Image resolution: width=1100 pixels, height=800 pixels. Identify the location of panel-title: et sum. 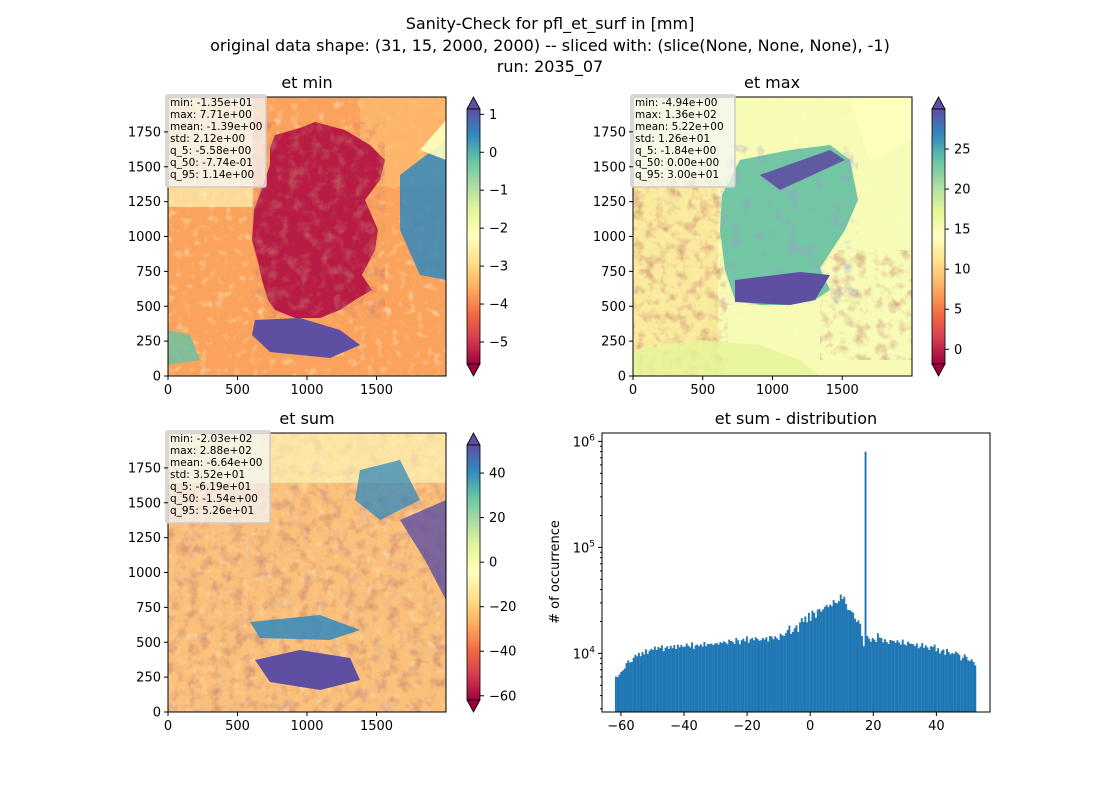
(306, 418).